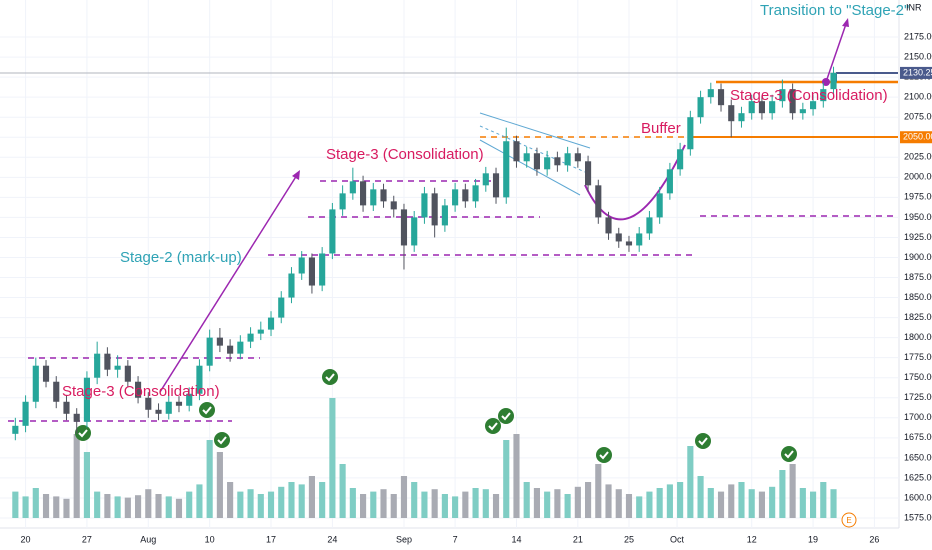 This screenshot has height=550, width=932. I want to click on earnings-label: E, so click(848, 520).